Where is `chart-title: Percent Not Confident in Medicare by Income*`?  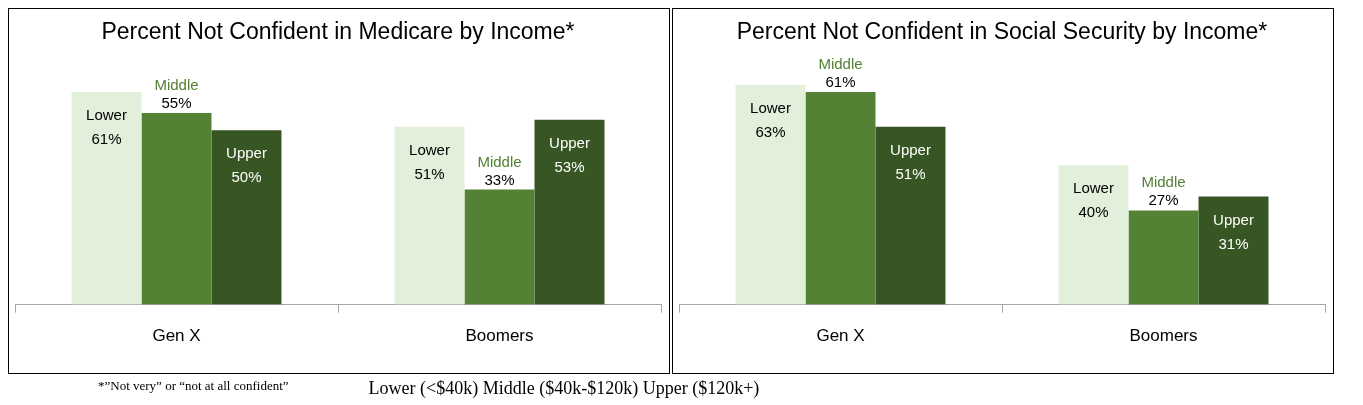
chart-title: Percent Not Confident in Medicare by Income* is located at coordinates (338, 31).